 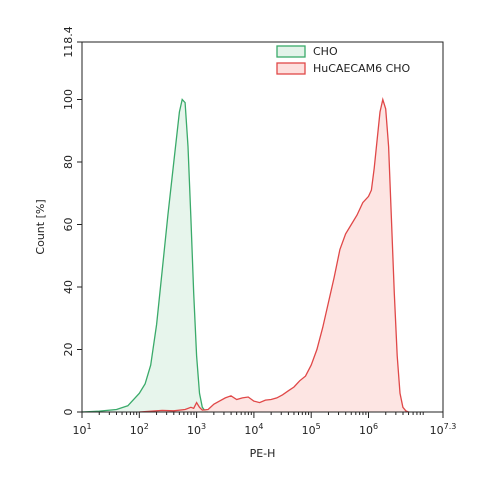 I want to click on y-tick-label: 80, so click(x=68, y=162).